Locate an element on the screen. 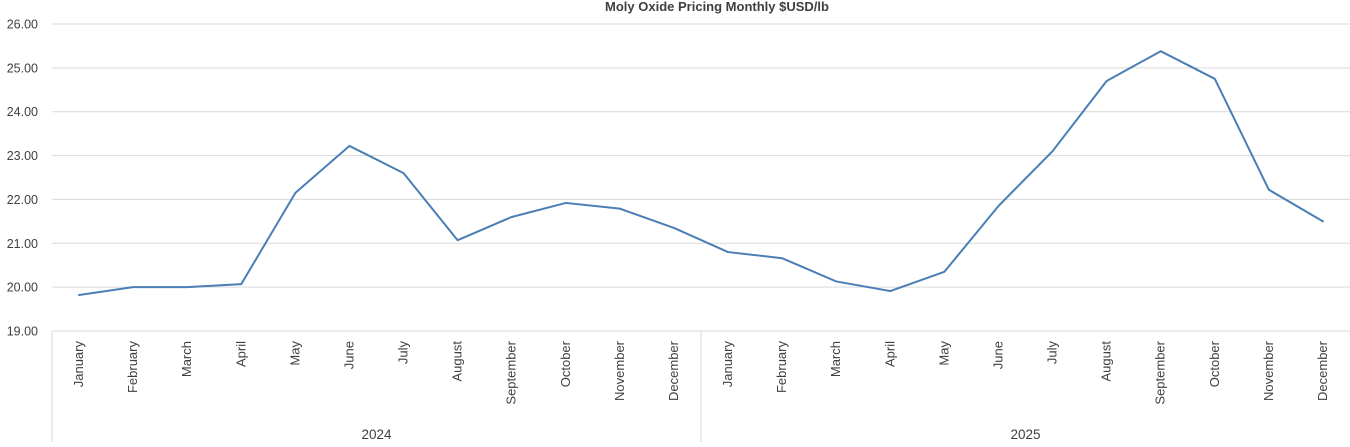 The image size is (1350, 447). y-tick-label: 21.00 is located at coordinates (22, 244).